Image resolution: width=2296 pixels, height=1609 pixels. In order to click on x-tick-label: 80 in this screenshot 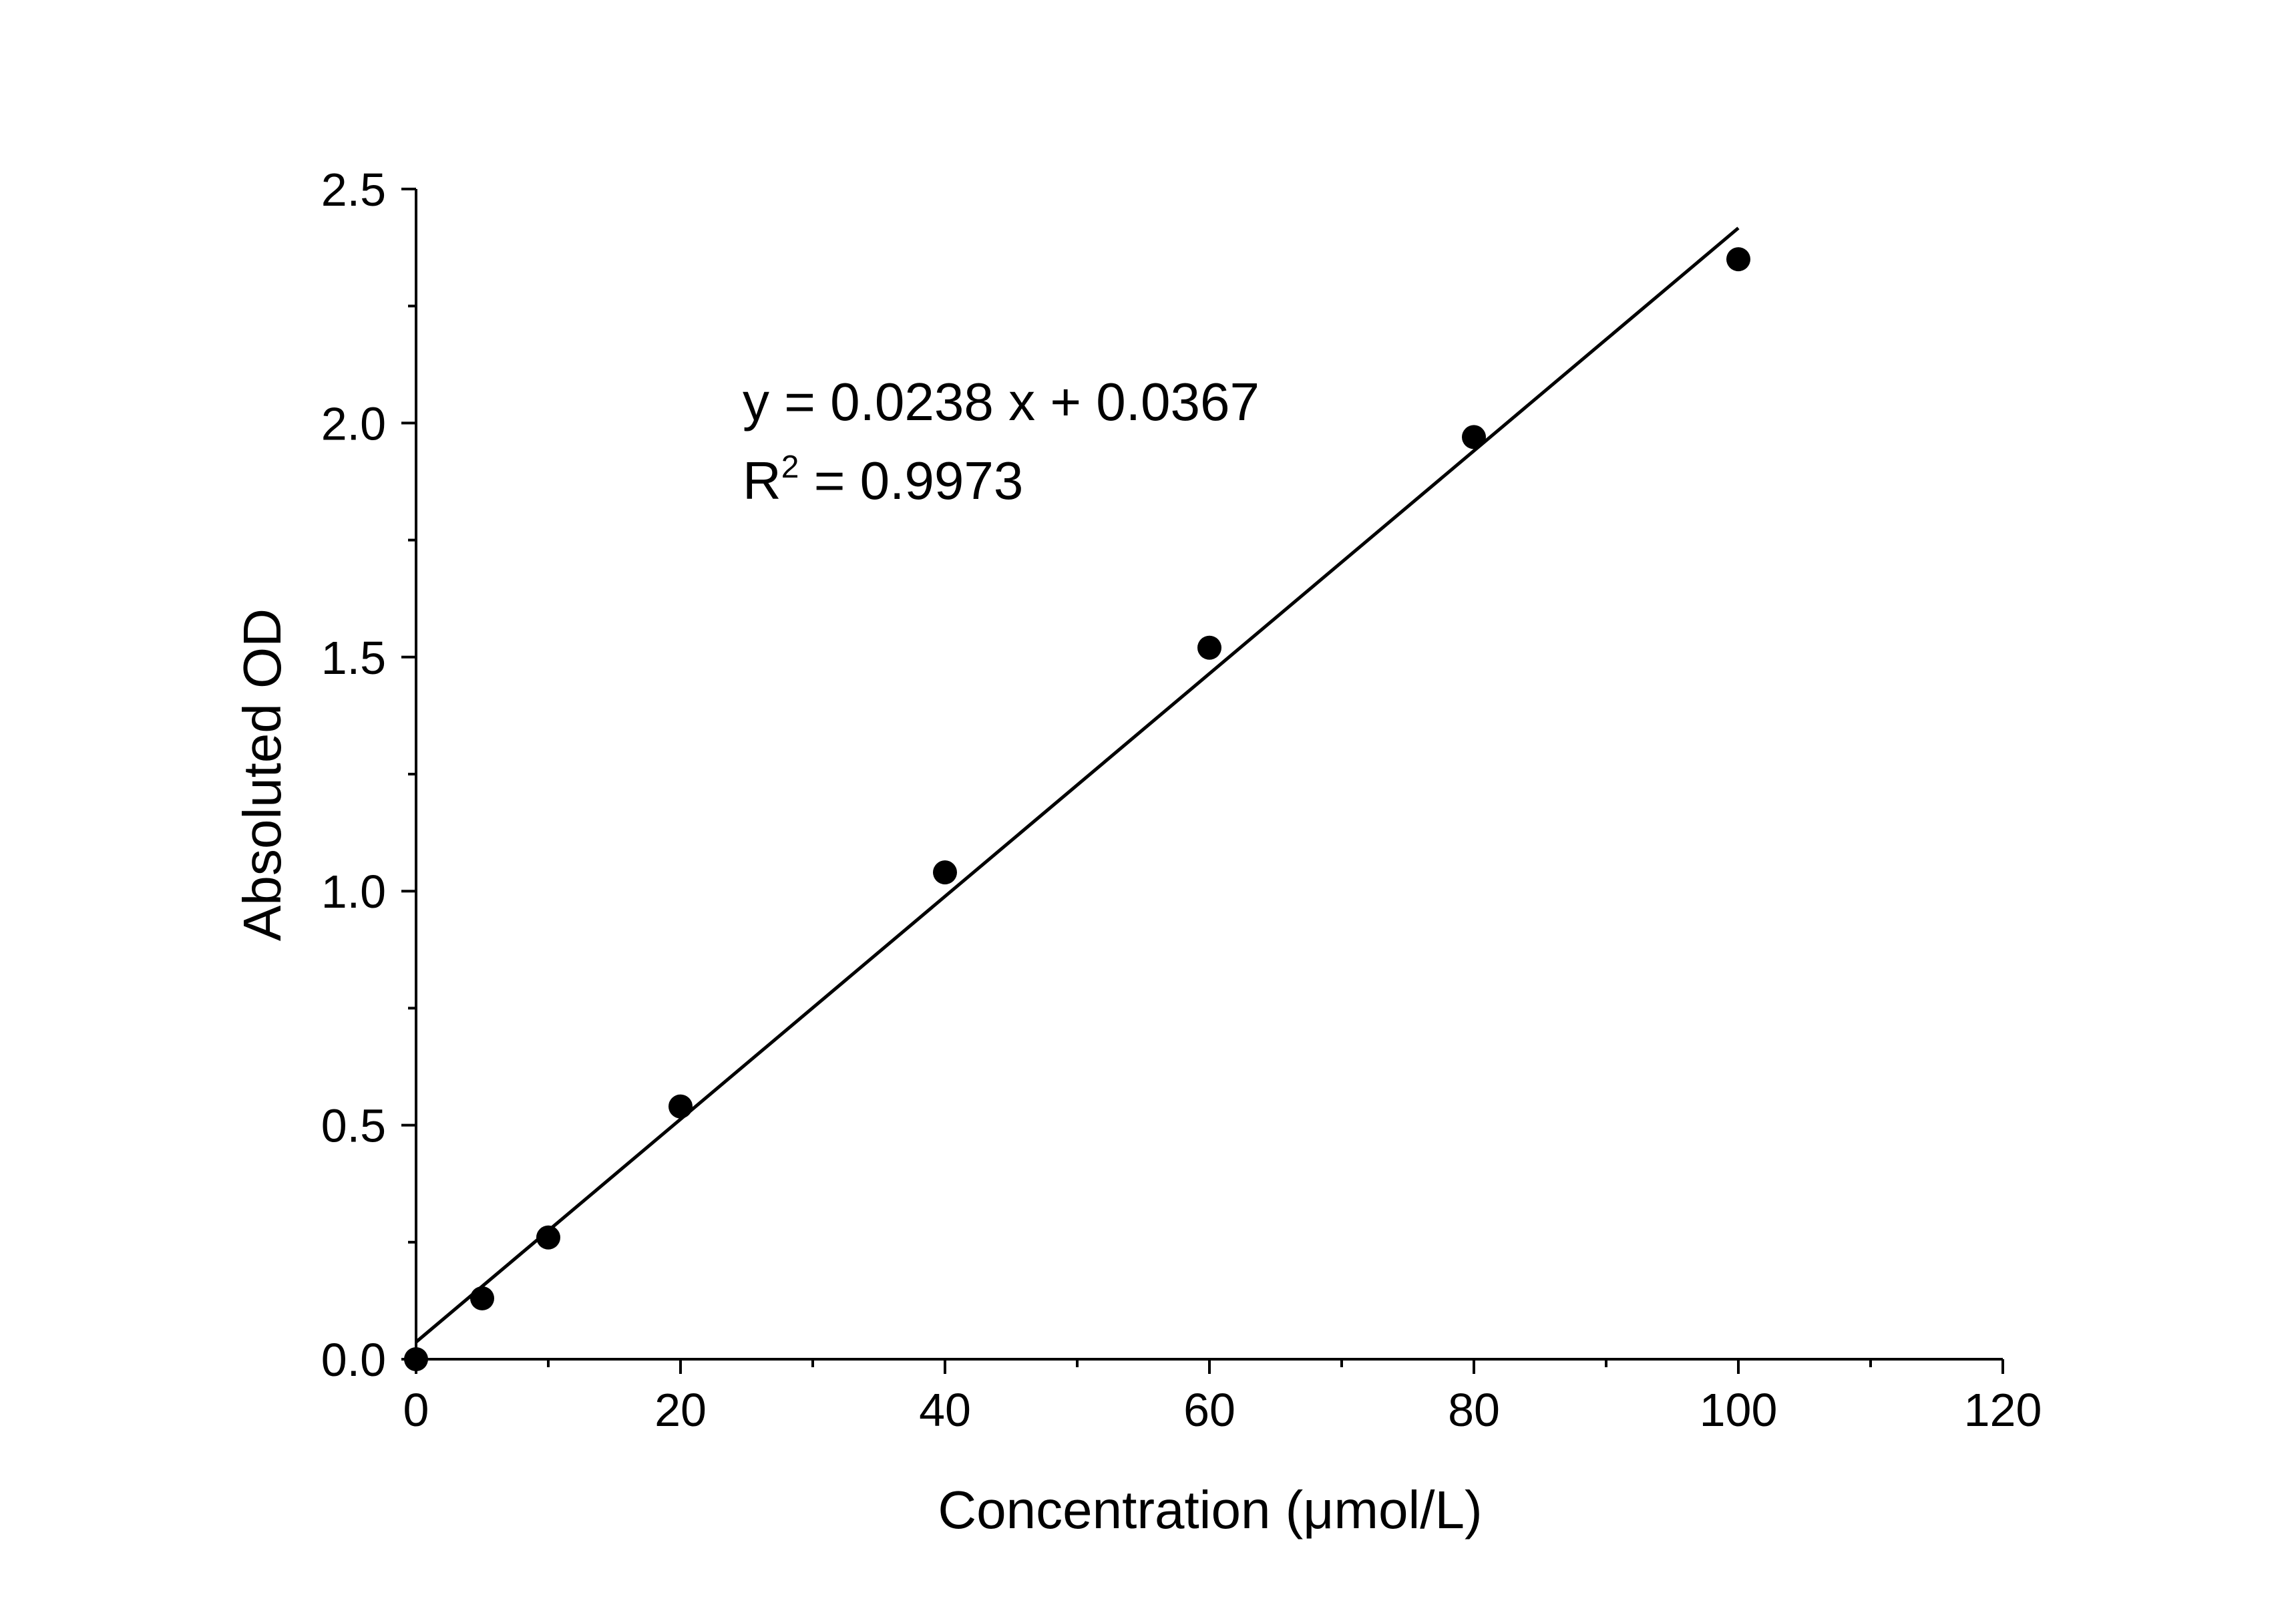, I will do `click(1474, 1410)`.